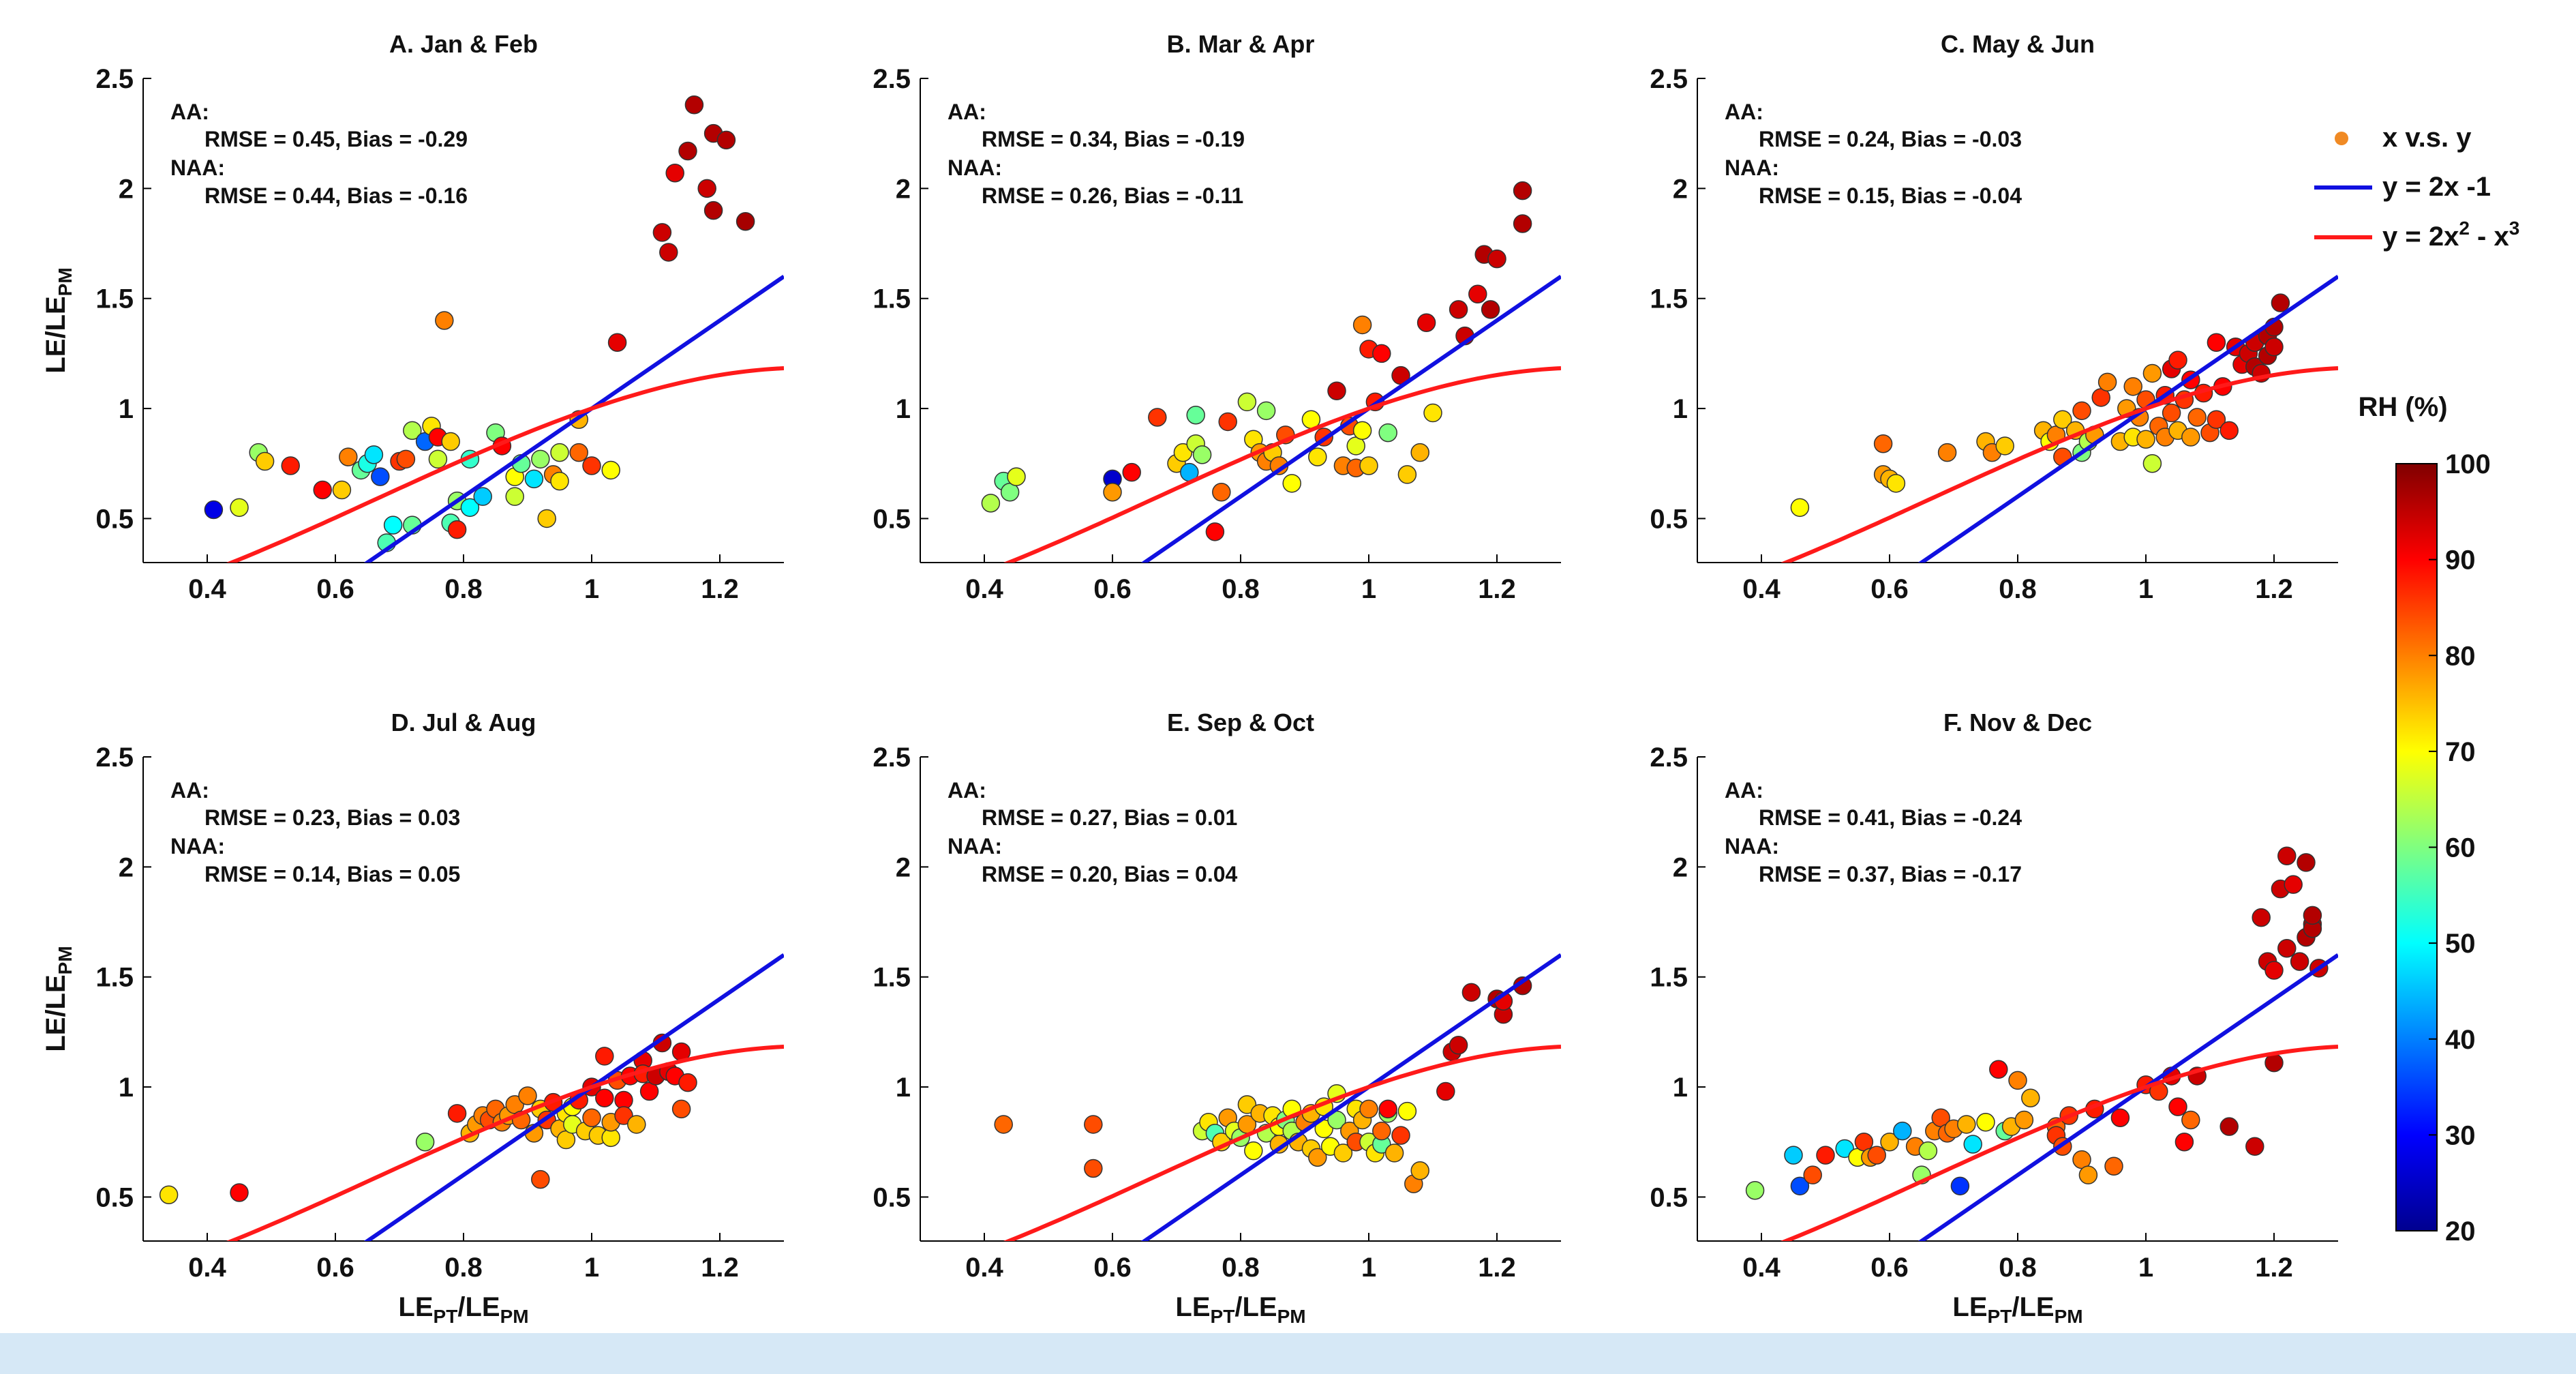  Describe the element at coordinates (207, 1268) in the screenshot. I see `x-tick-label: 0.4` at that location.